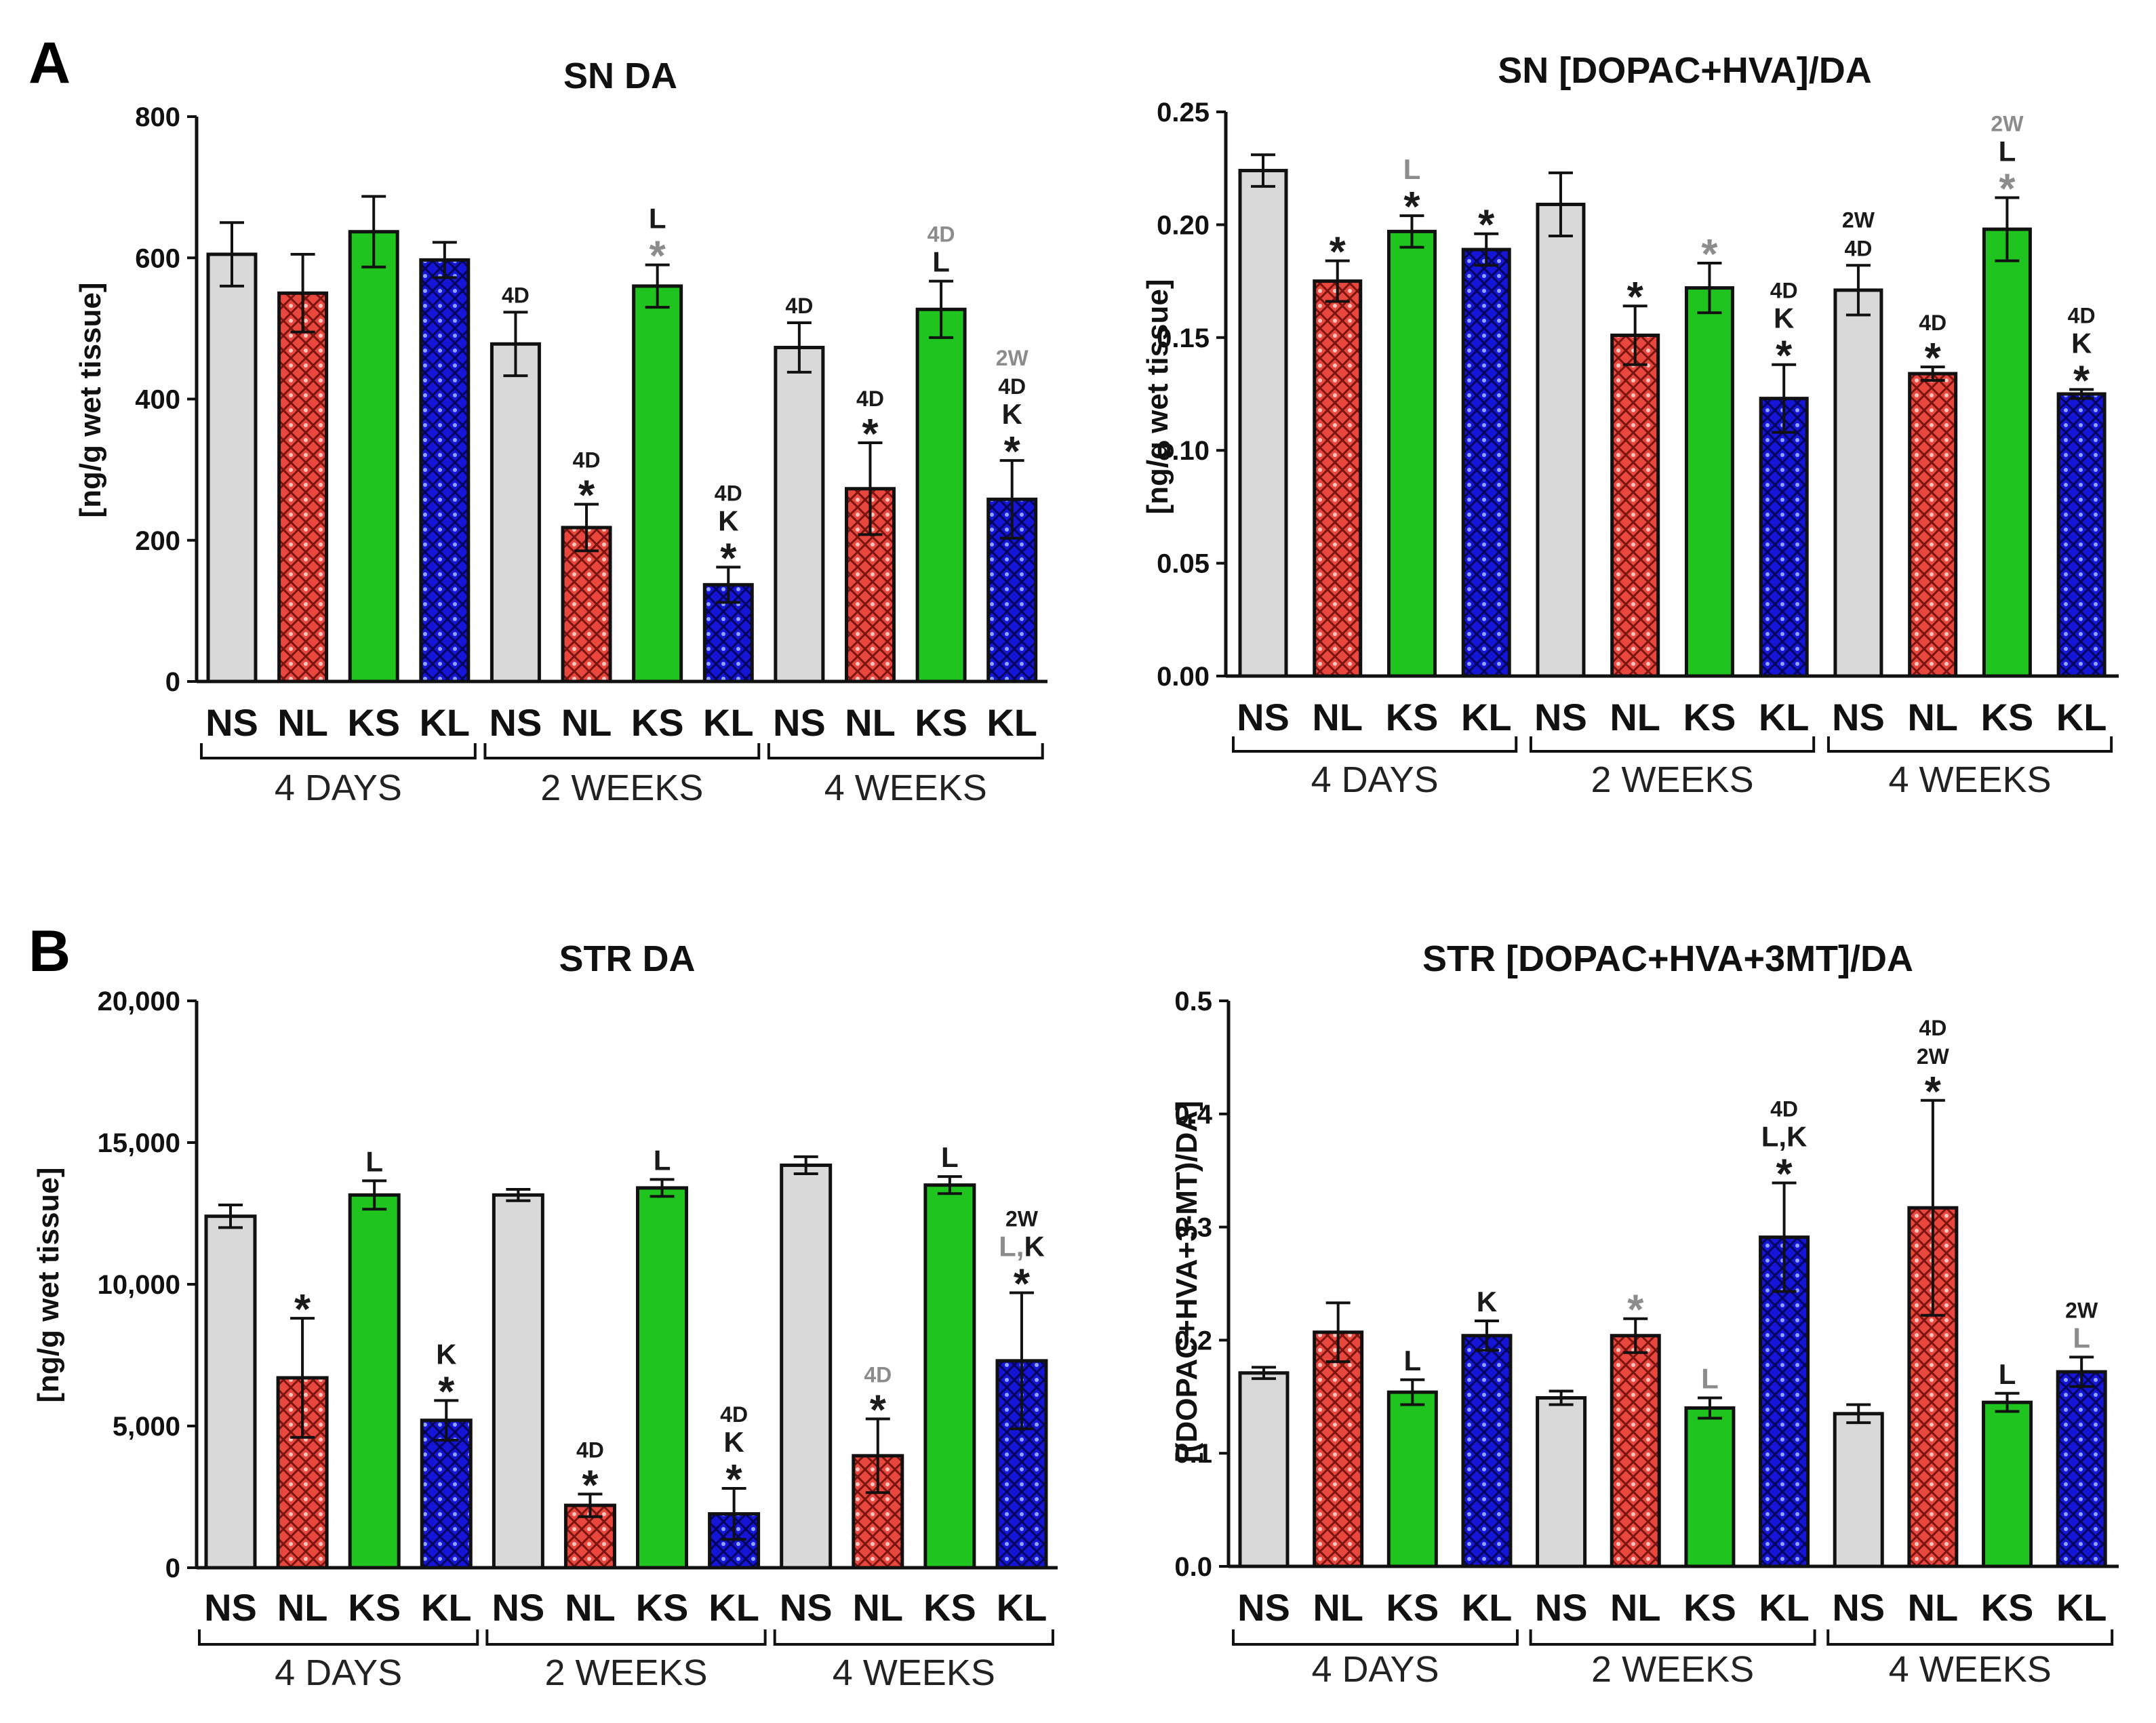 This screenshot has height=1723, width=2156. What do you see at coordinates (620, 76) in the screenshot?
I see `chart-title: SN DA` at bounding box center [620, 76].